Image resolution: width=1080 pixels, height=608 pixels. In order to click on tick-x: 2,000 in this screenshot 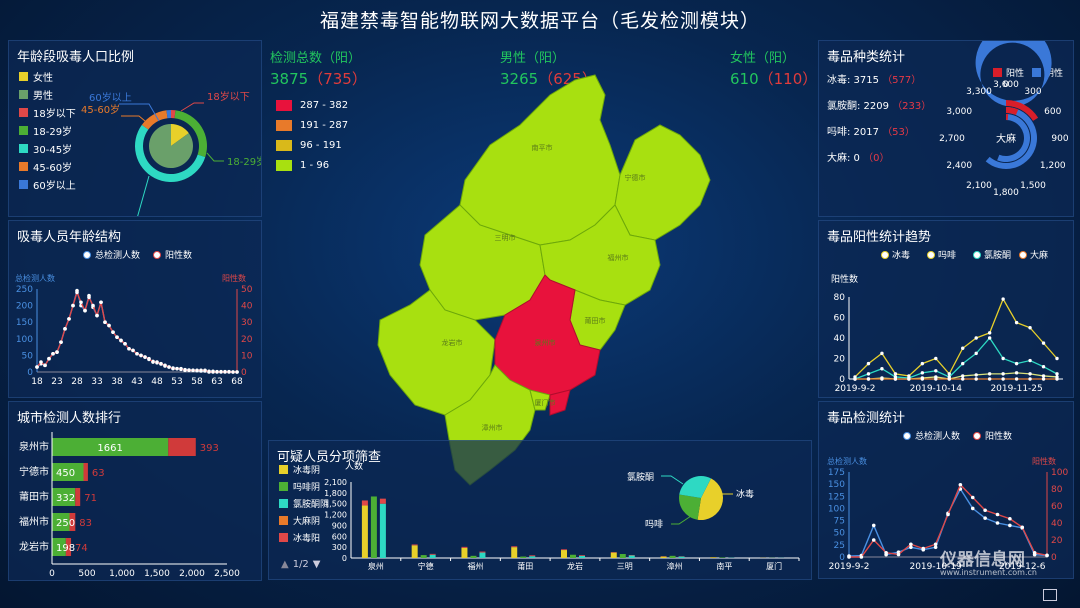, I will do `click(192, 574)`.